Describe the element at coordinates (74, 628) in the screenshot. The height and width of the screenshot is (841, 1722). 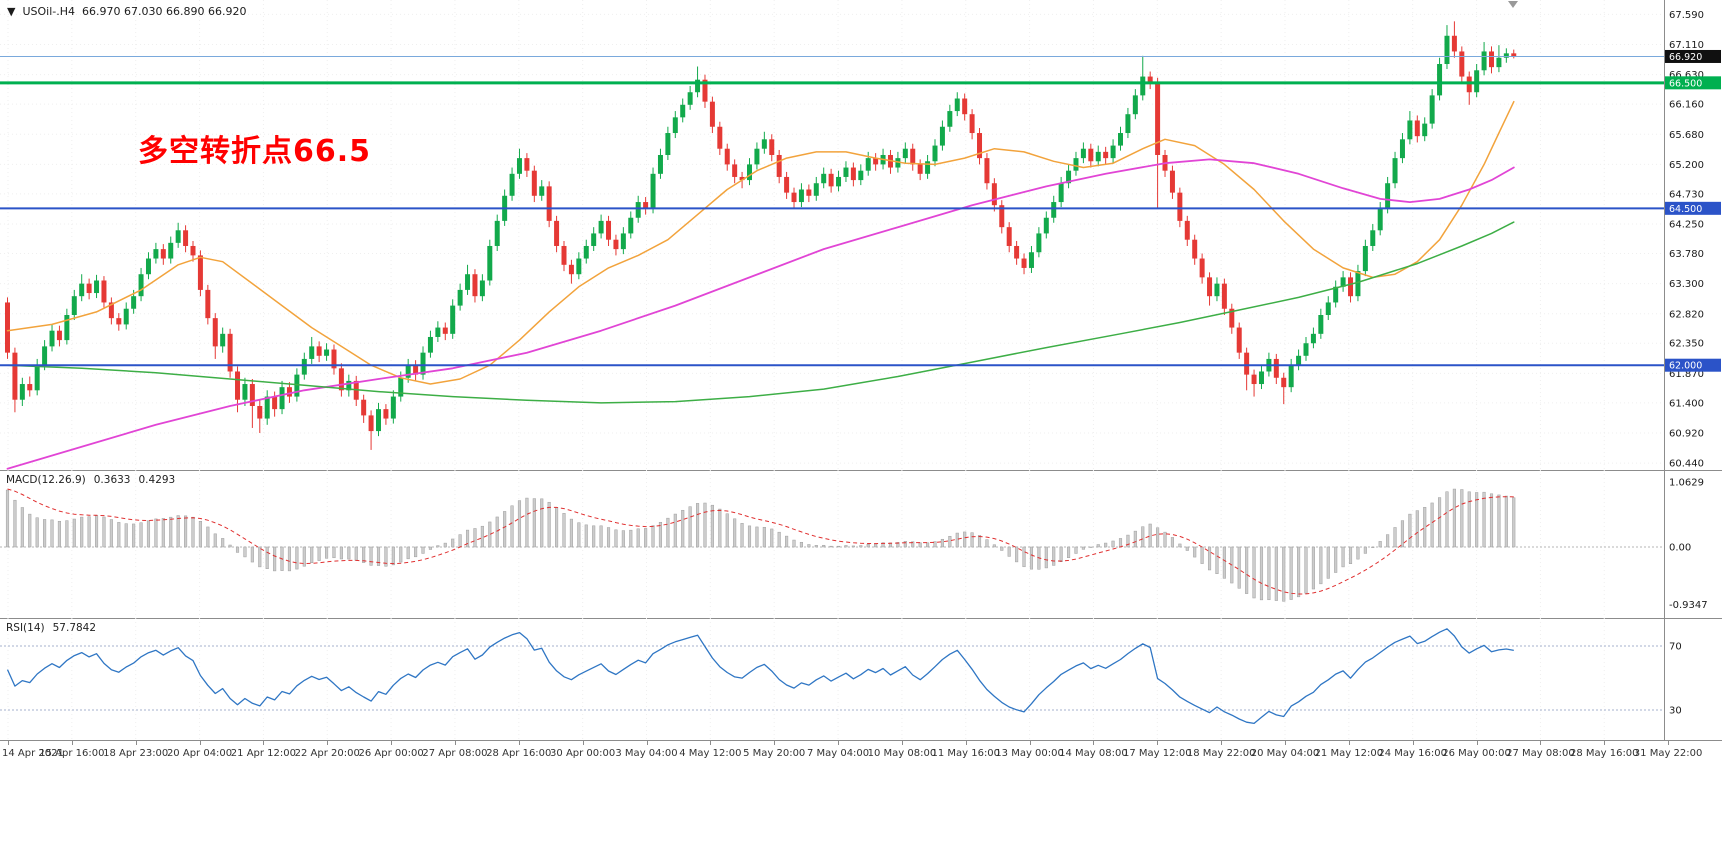
I see `rsi-value: 57.7842` at that location.